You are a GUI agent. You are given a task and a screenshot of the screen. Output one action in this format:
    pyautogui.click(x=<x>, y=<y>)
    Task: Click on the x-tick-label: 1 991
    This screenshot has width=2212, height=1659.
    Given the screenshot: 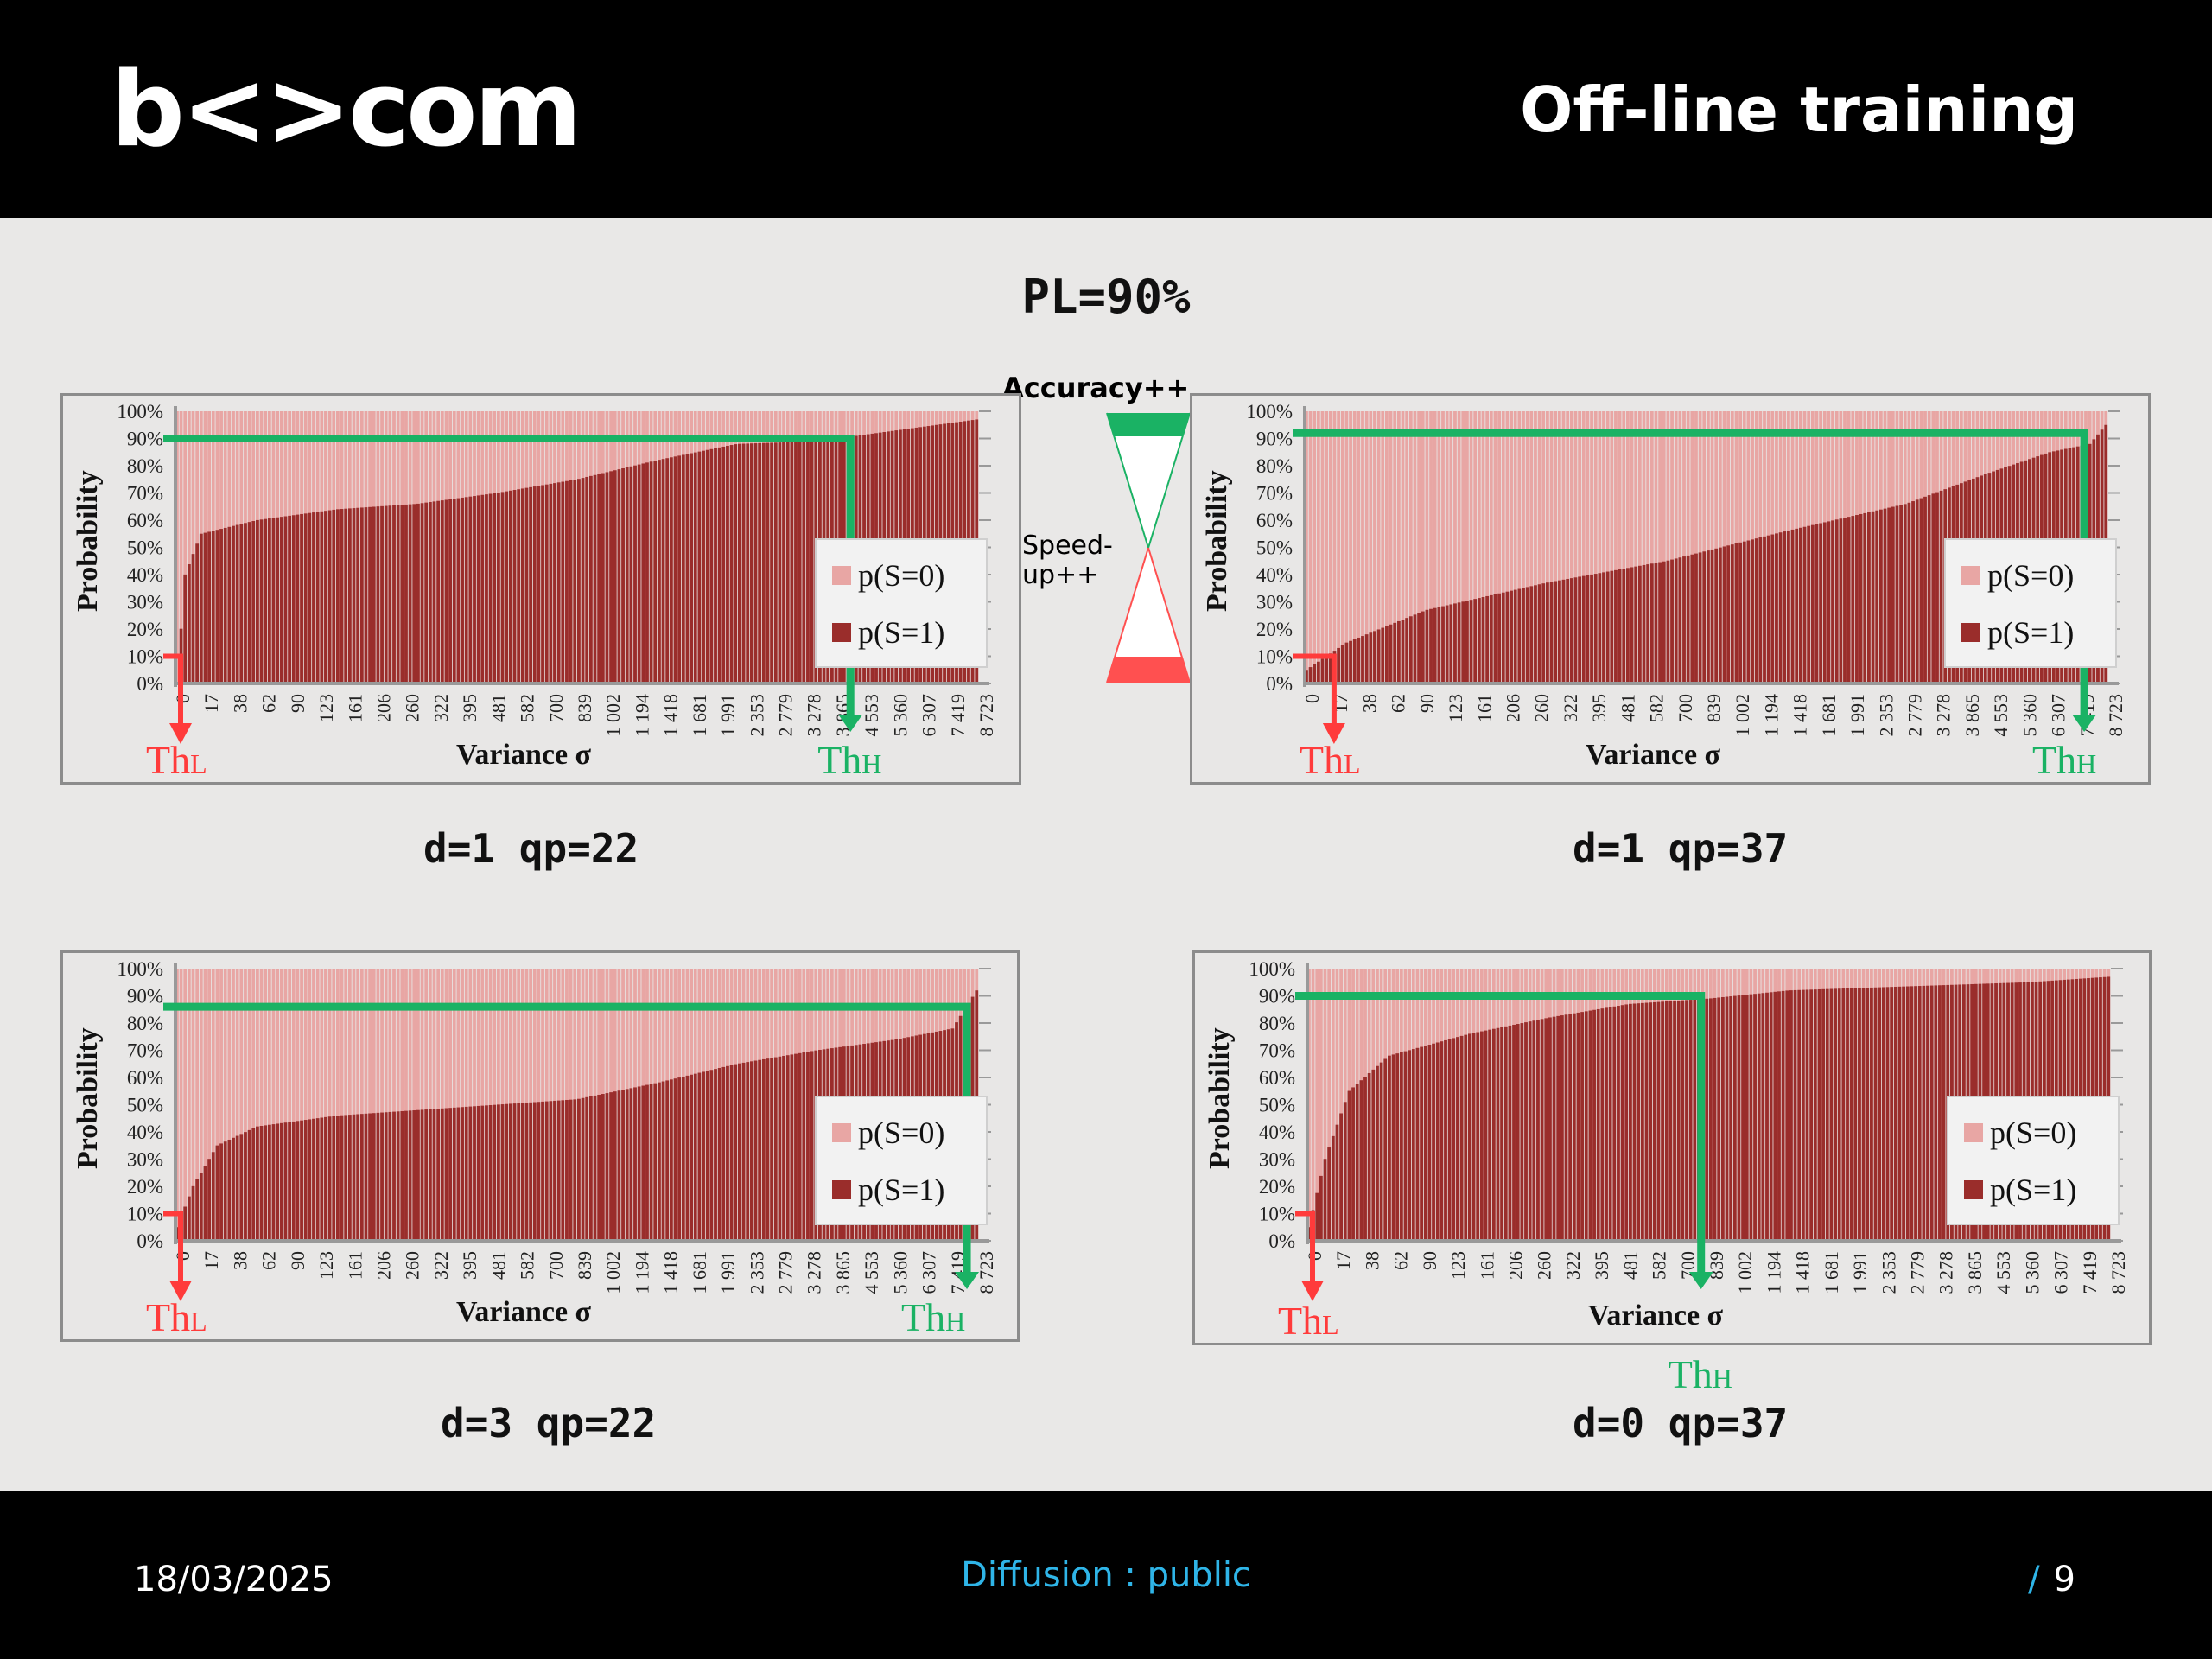 What is the action you would take?
    pyautogui.click(x=1857, y=715)
    